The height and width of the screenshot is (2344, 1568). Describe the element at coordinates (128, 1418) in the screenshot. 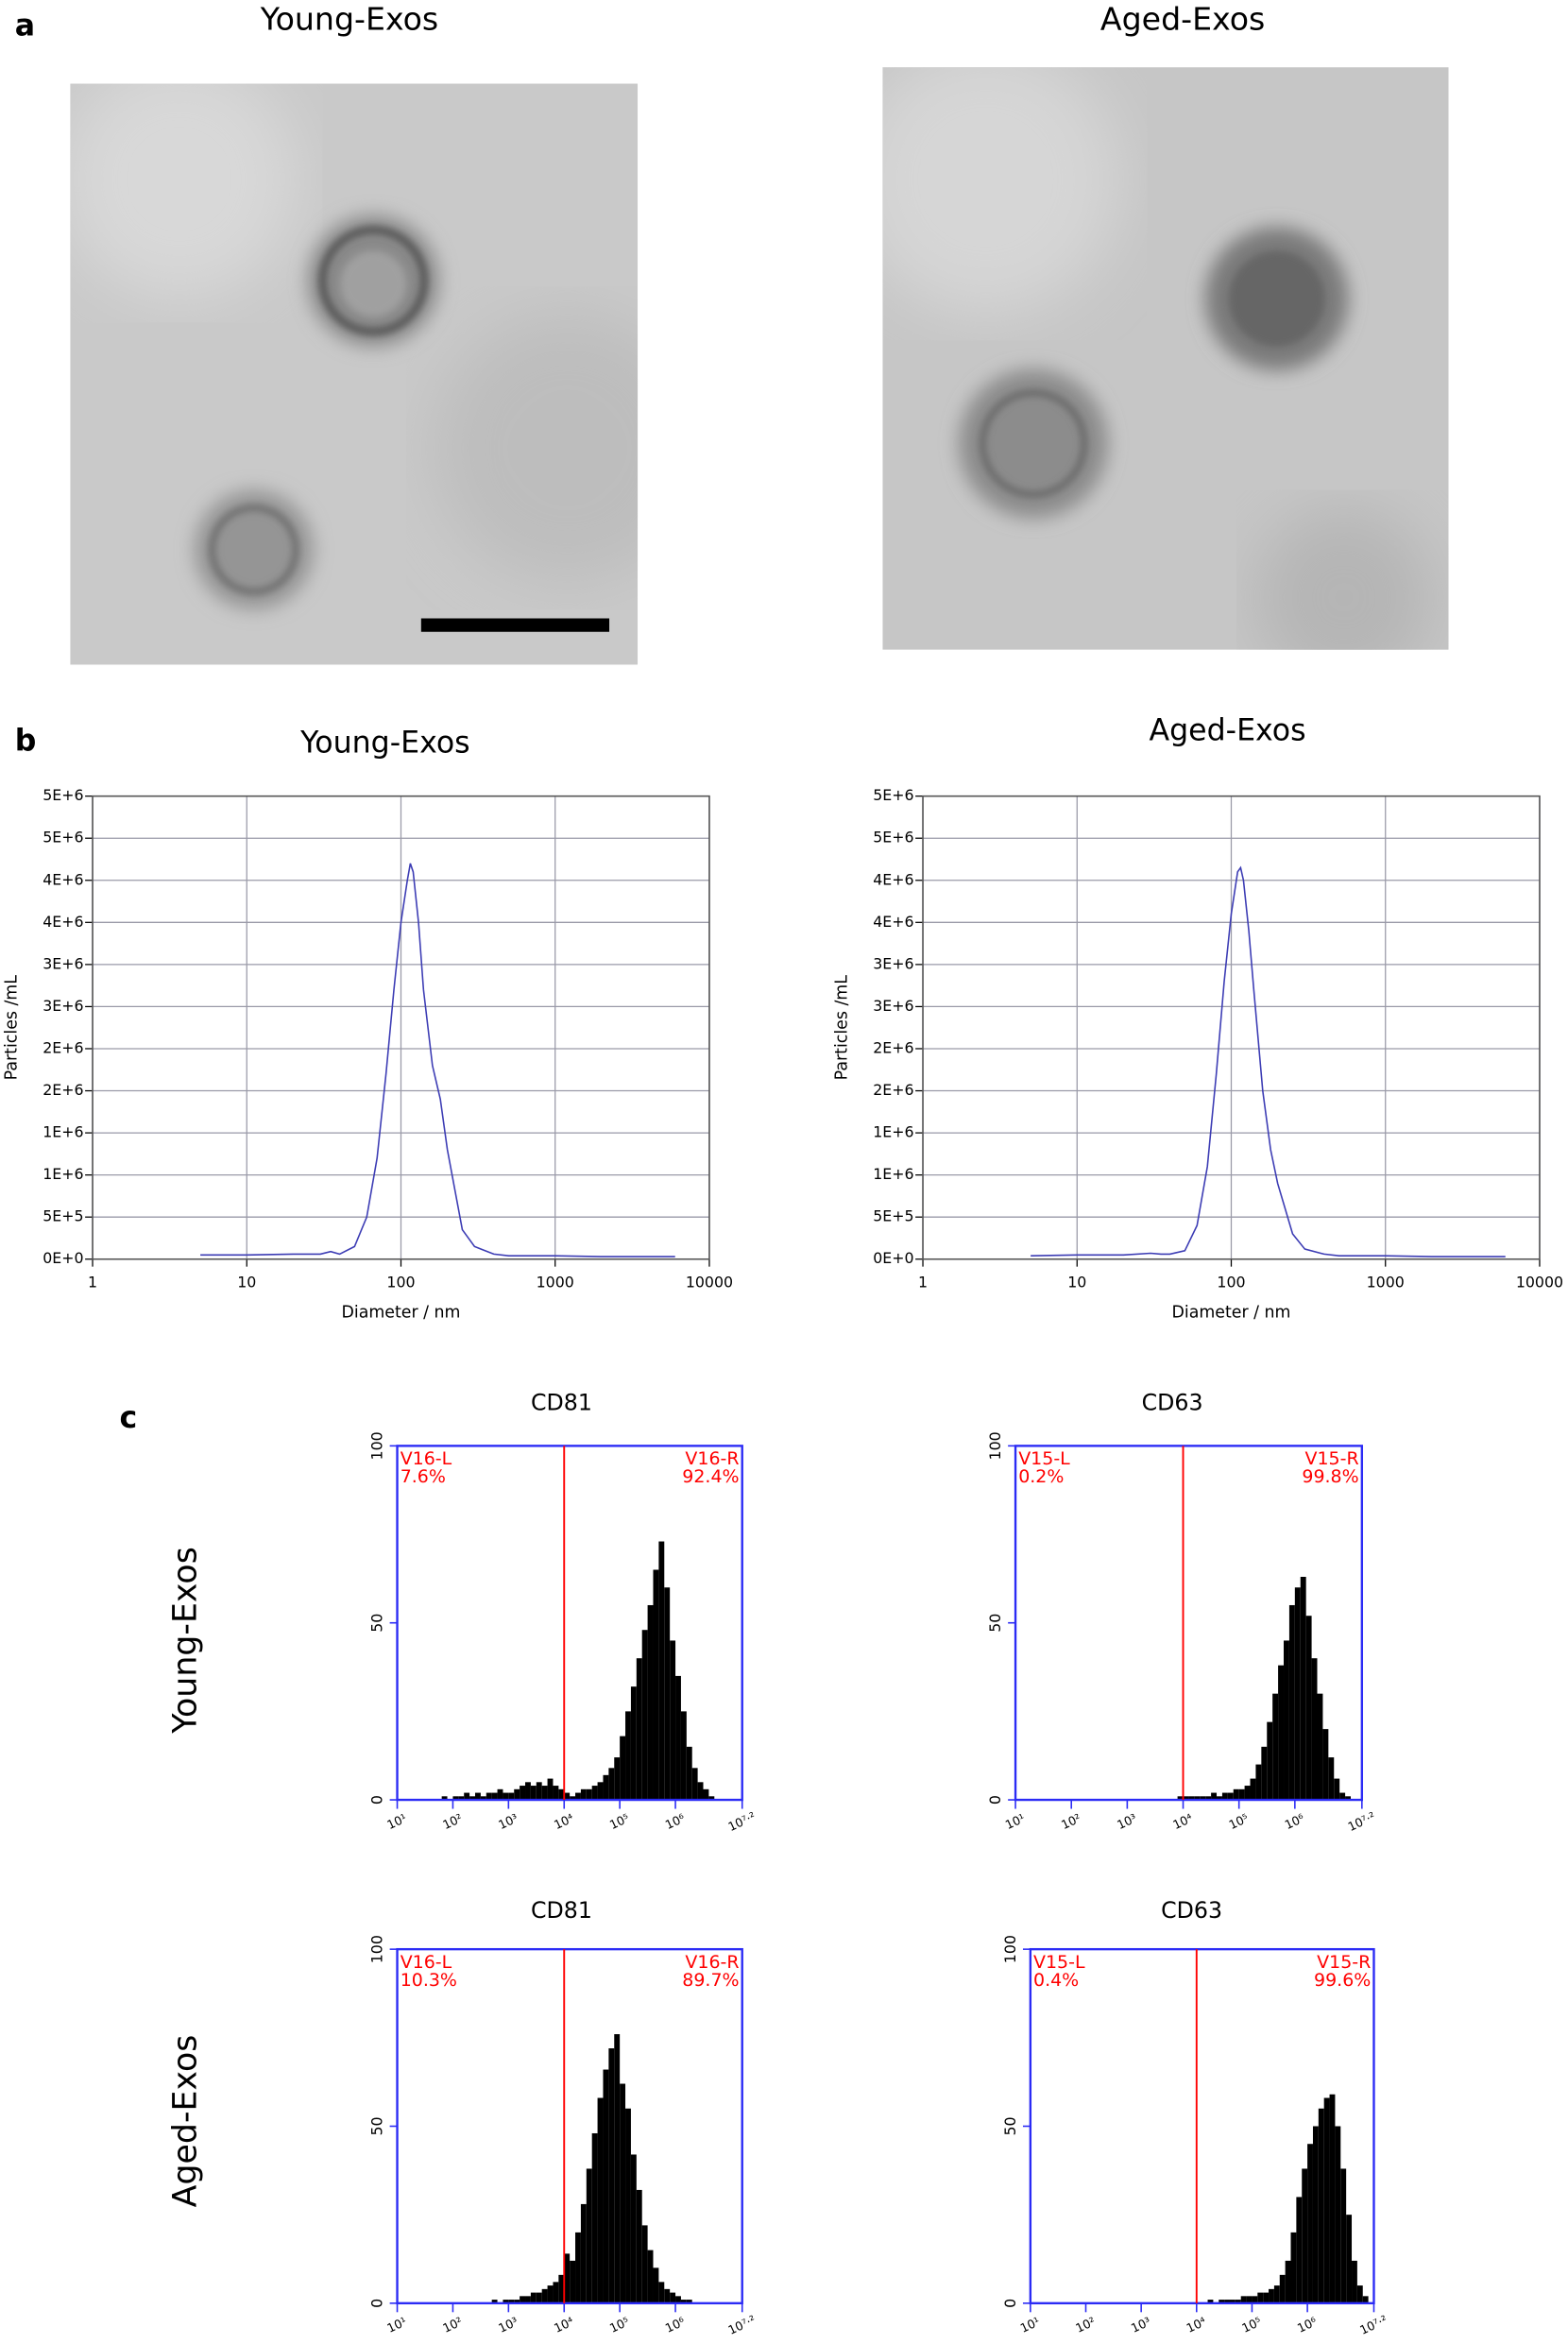

I see `panel-label: c` at that location.